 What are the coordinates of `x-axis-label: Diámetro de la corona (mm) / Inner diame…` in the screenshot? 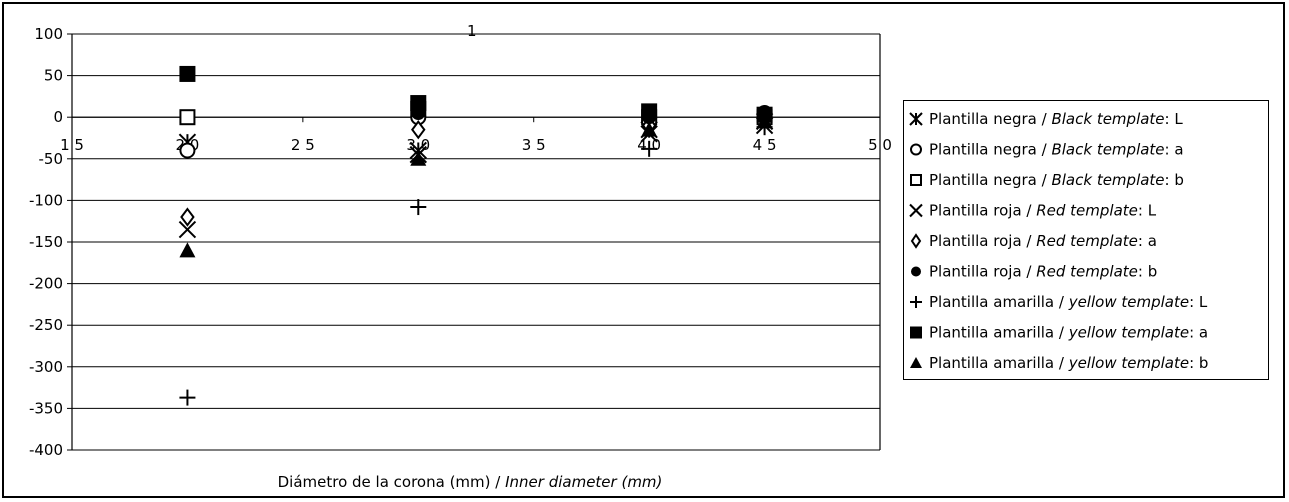 It's located at (470, 482).